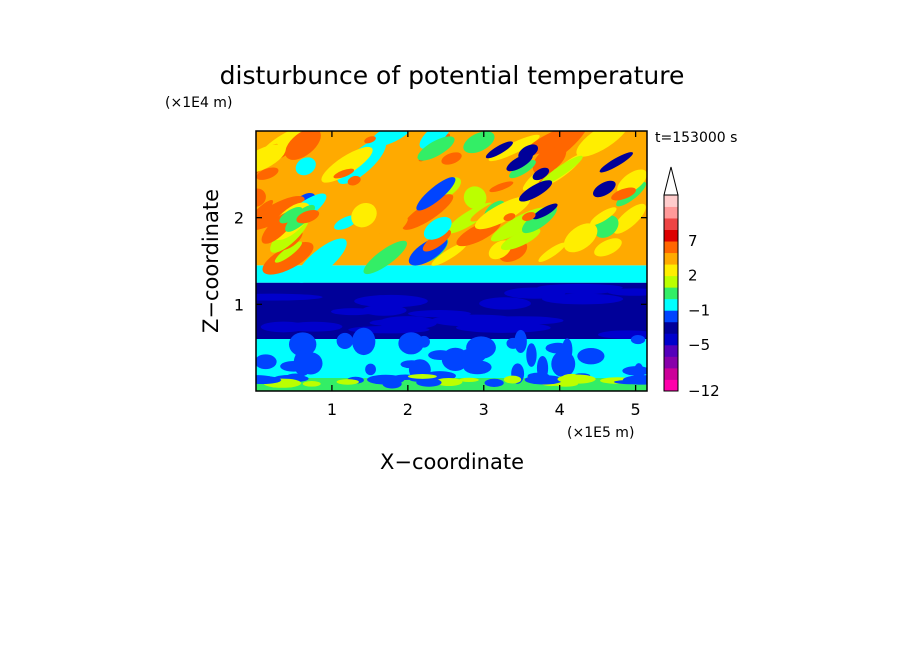  I want to click on x-tick-label: 2, so click(408, 409).